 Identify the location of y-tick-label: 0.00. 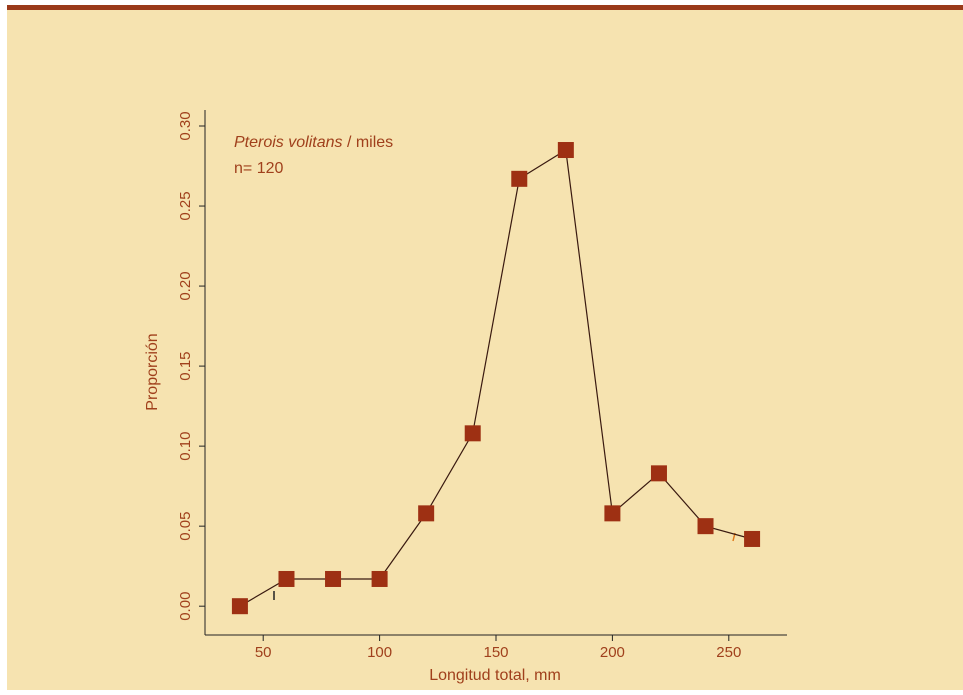
(185, 606).